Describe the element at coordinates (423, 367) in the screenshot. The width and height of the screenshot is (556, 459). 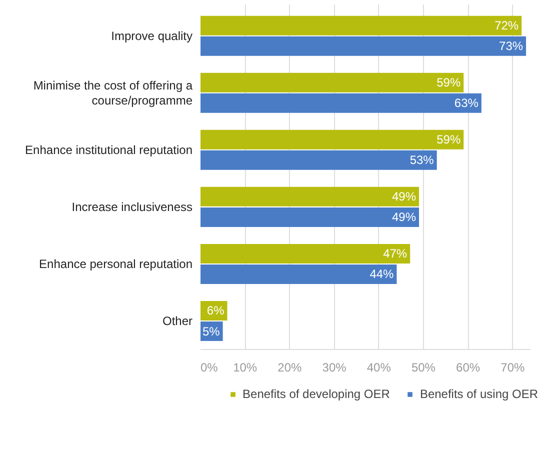
I see `x-tick-label: 50%` at that location.